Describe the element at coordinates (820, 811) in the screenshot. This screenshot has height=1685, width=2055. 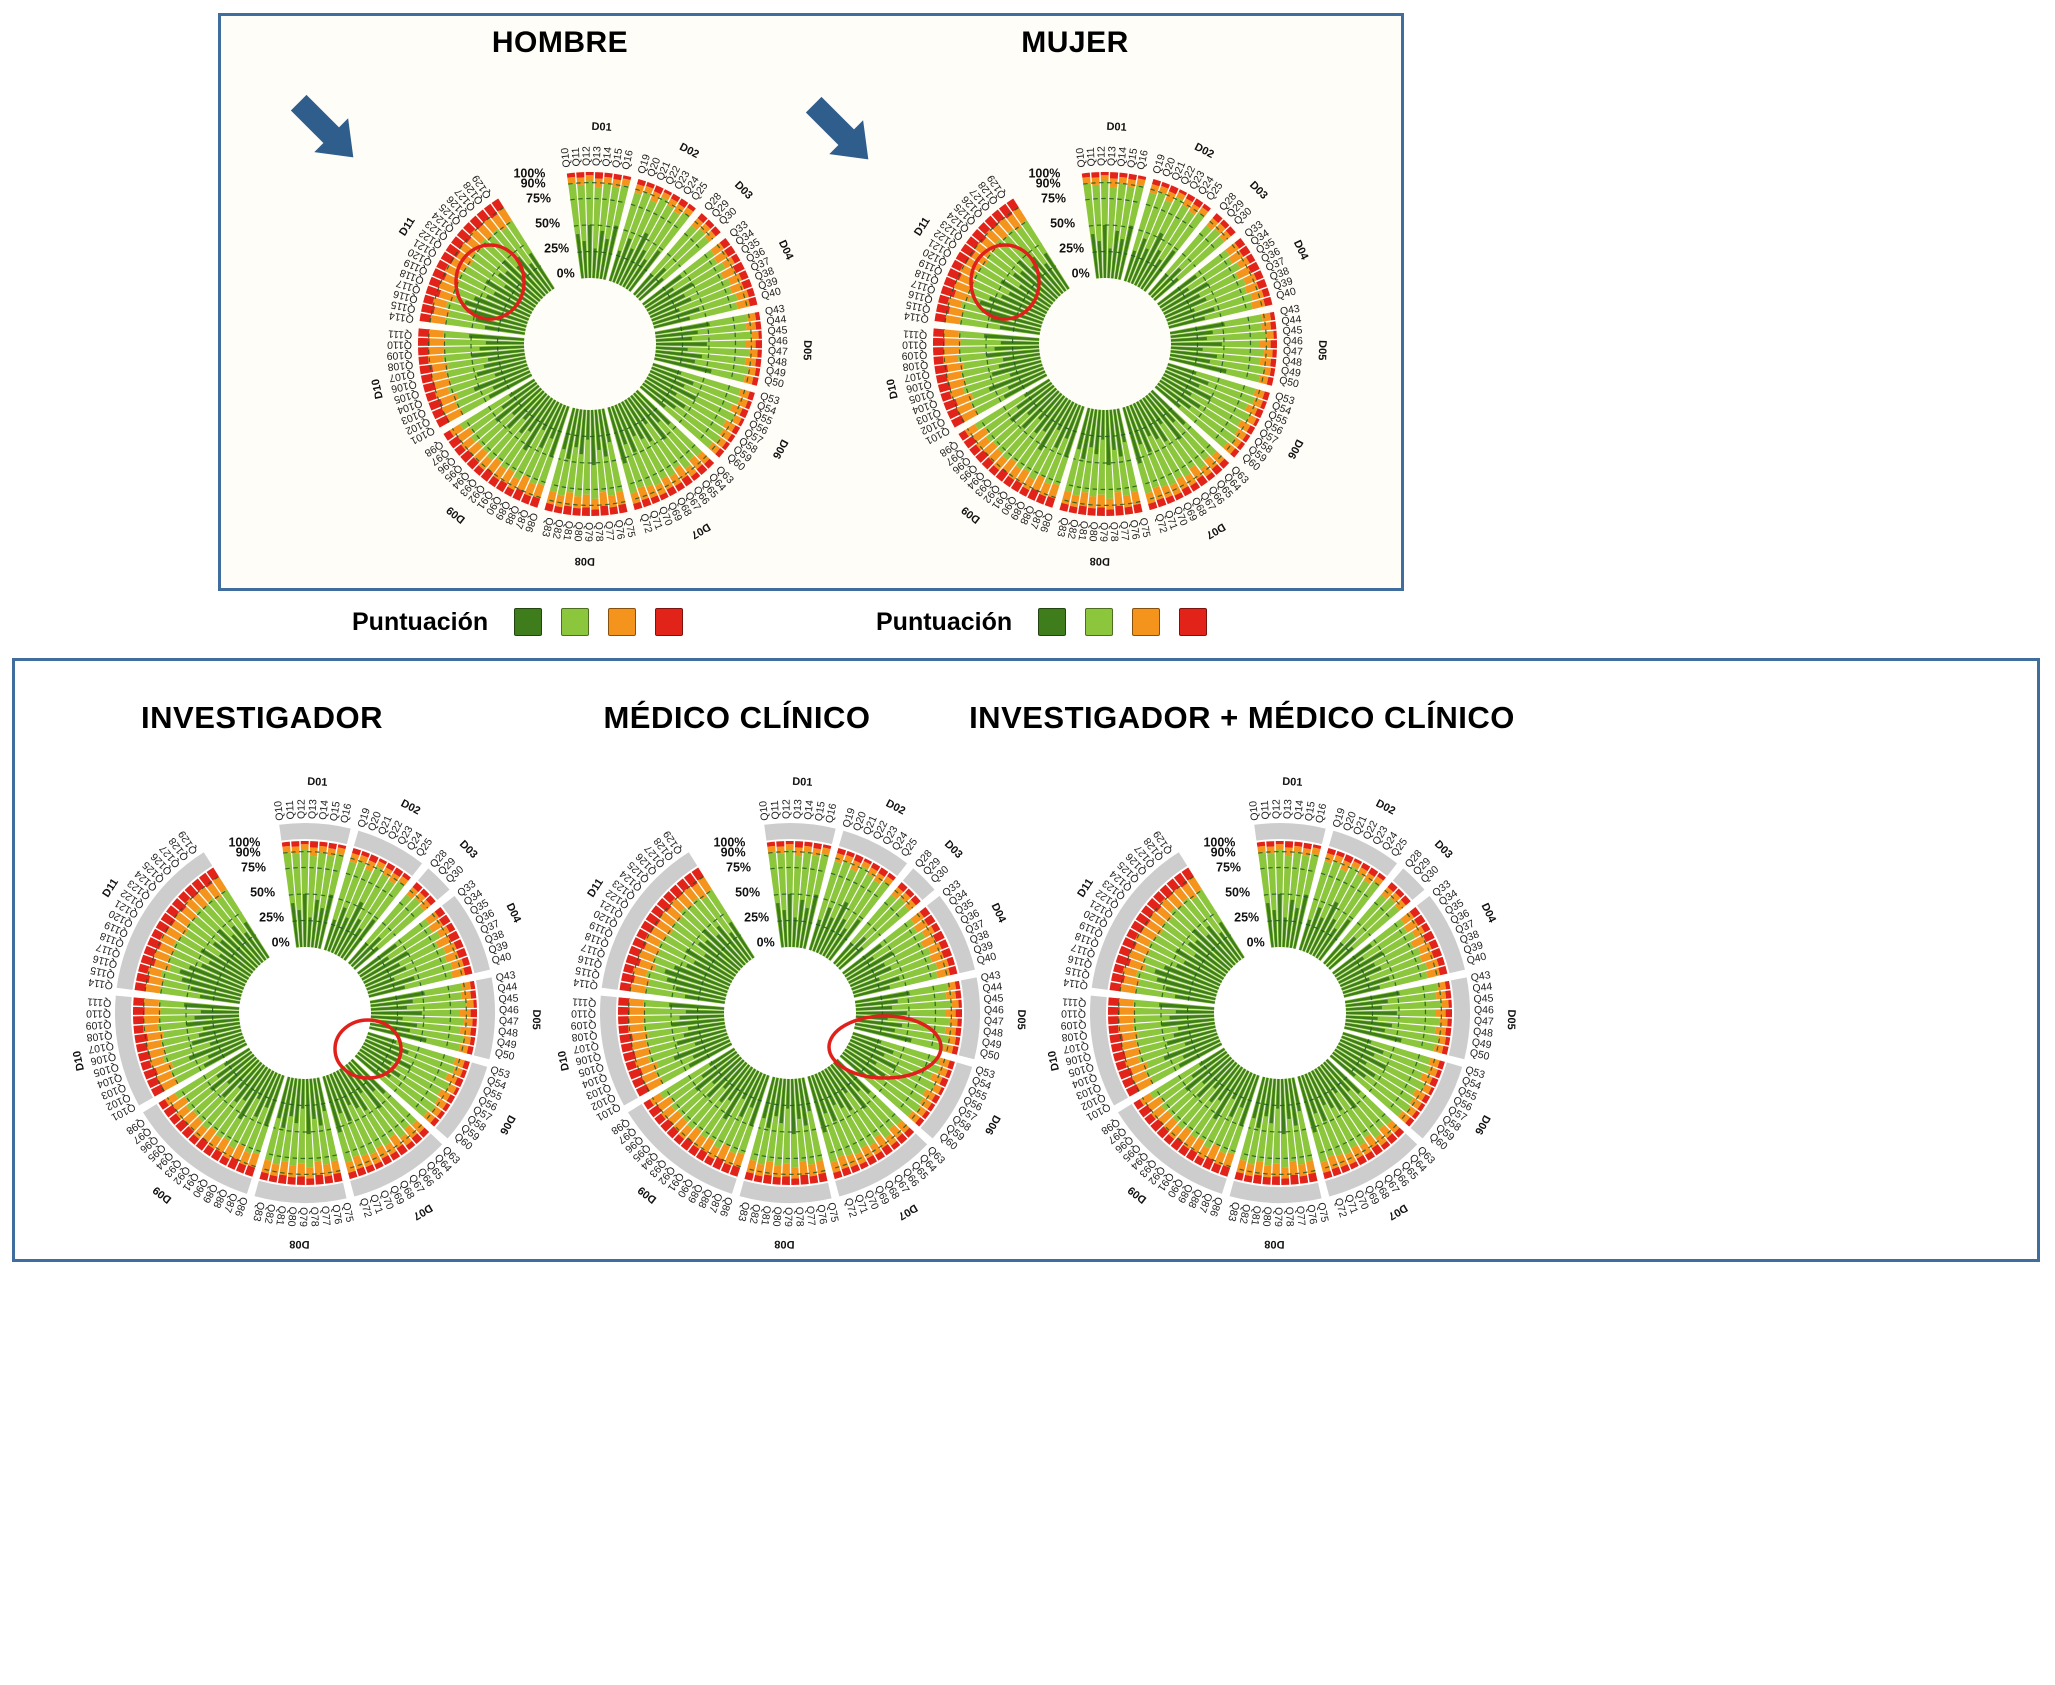
I see `question-label: Q15` at that location.